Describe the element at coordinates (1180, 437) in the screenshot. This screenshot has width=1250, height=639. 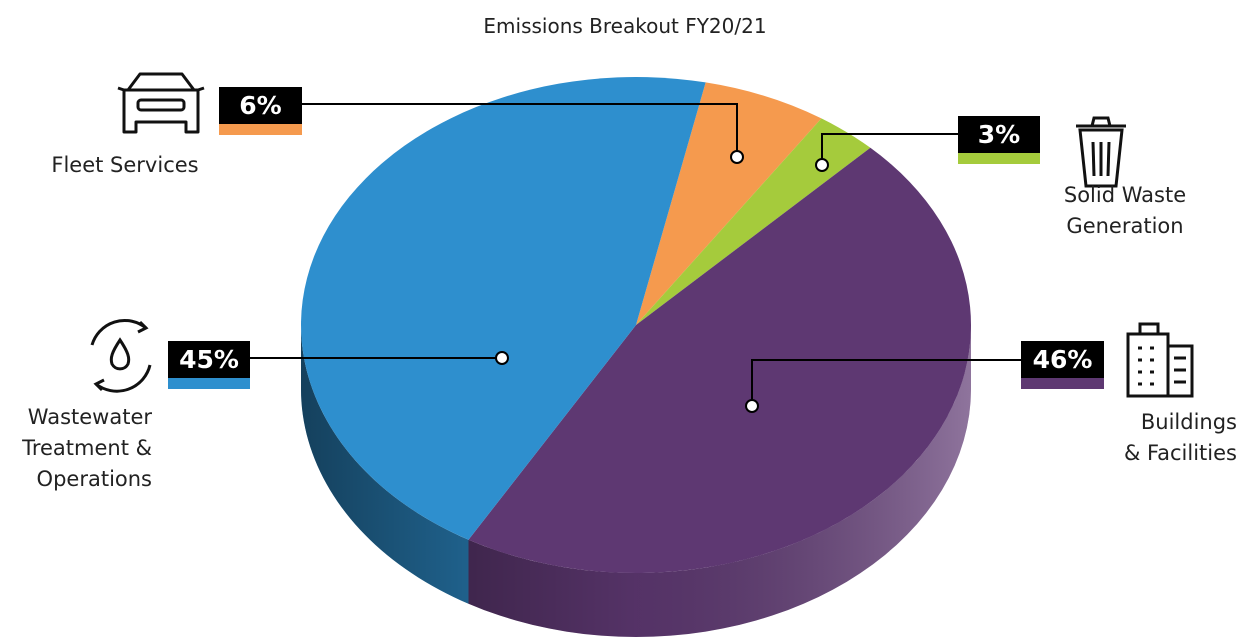
I see `category-label: Buildings & Facilities` at that location.